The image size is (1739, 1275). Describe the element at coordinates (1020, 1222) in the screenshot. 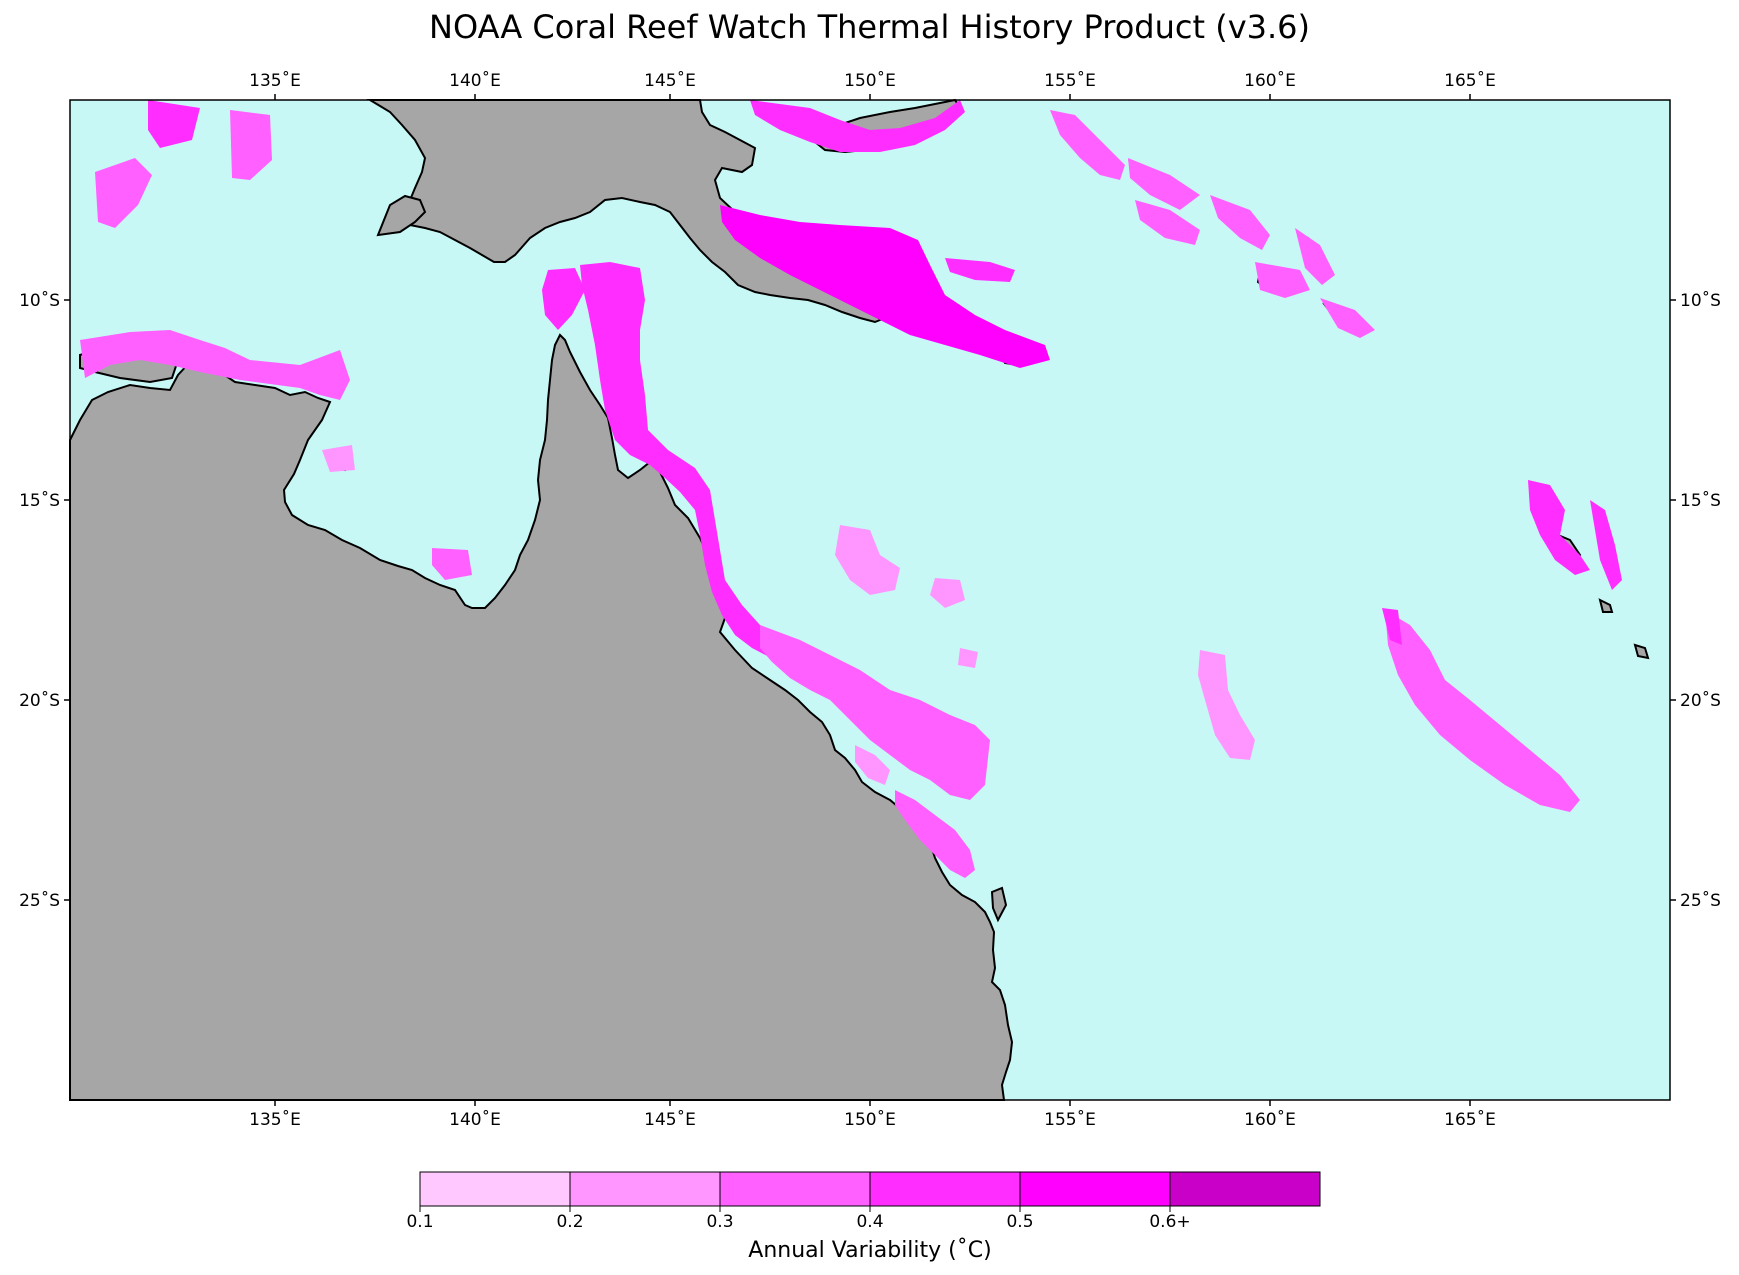

I see `colorbar-tick-label: 0.5` at that location.